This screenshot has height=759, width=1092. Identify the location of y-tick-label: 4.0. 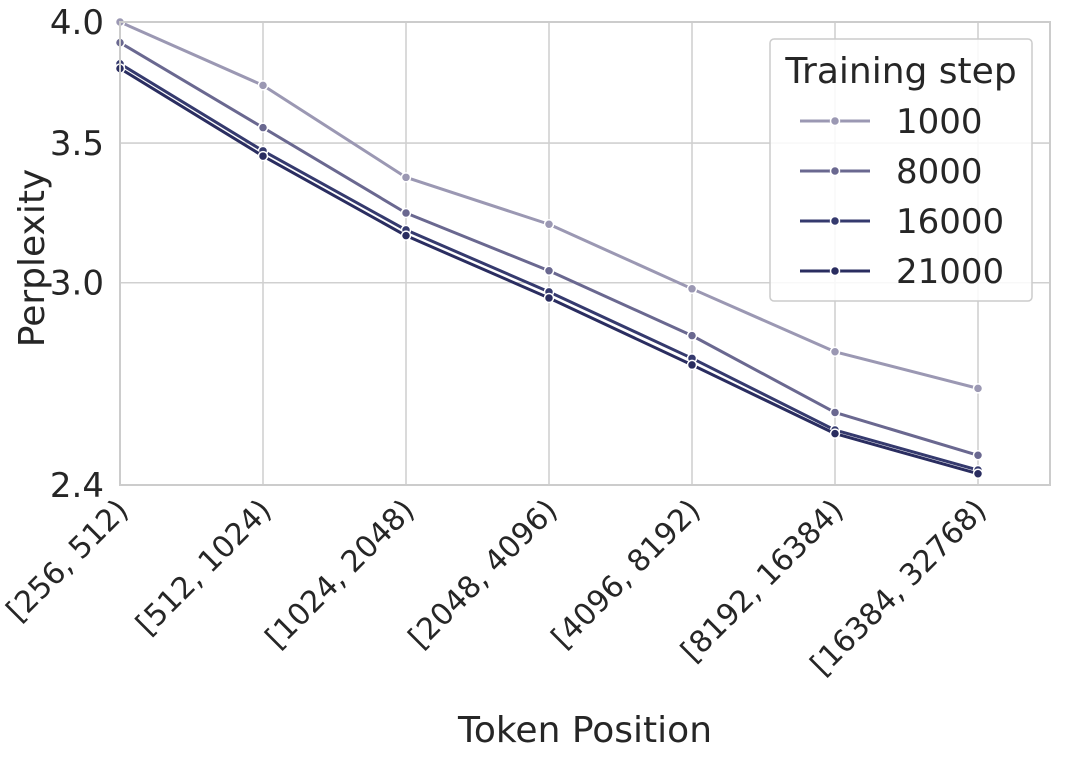
(77, 23).